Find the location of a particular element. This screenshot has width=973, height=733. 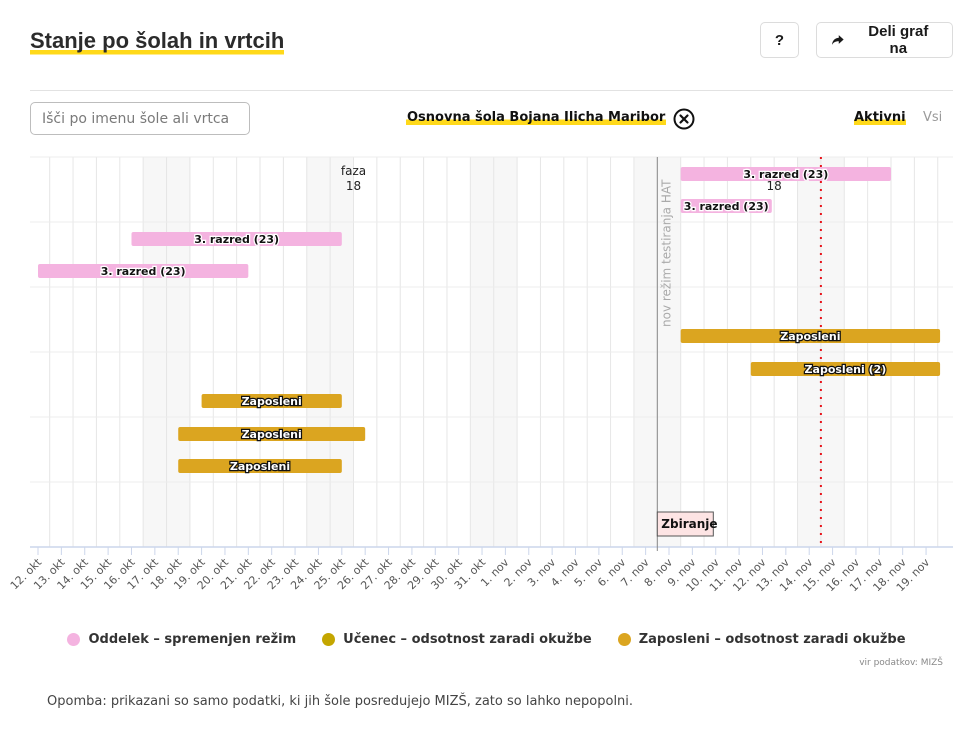

legend-item-zaposleni: Zaposleni – odsotnost zaradi okužbe is located at coordinates (761, 639).